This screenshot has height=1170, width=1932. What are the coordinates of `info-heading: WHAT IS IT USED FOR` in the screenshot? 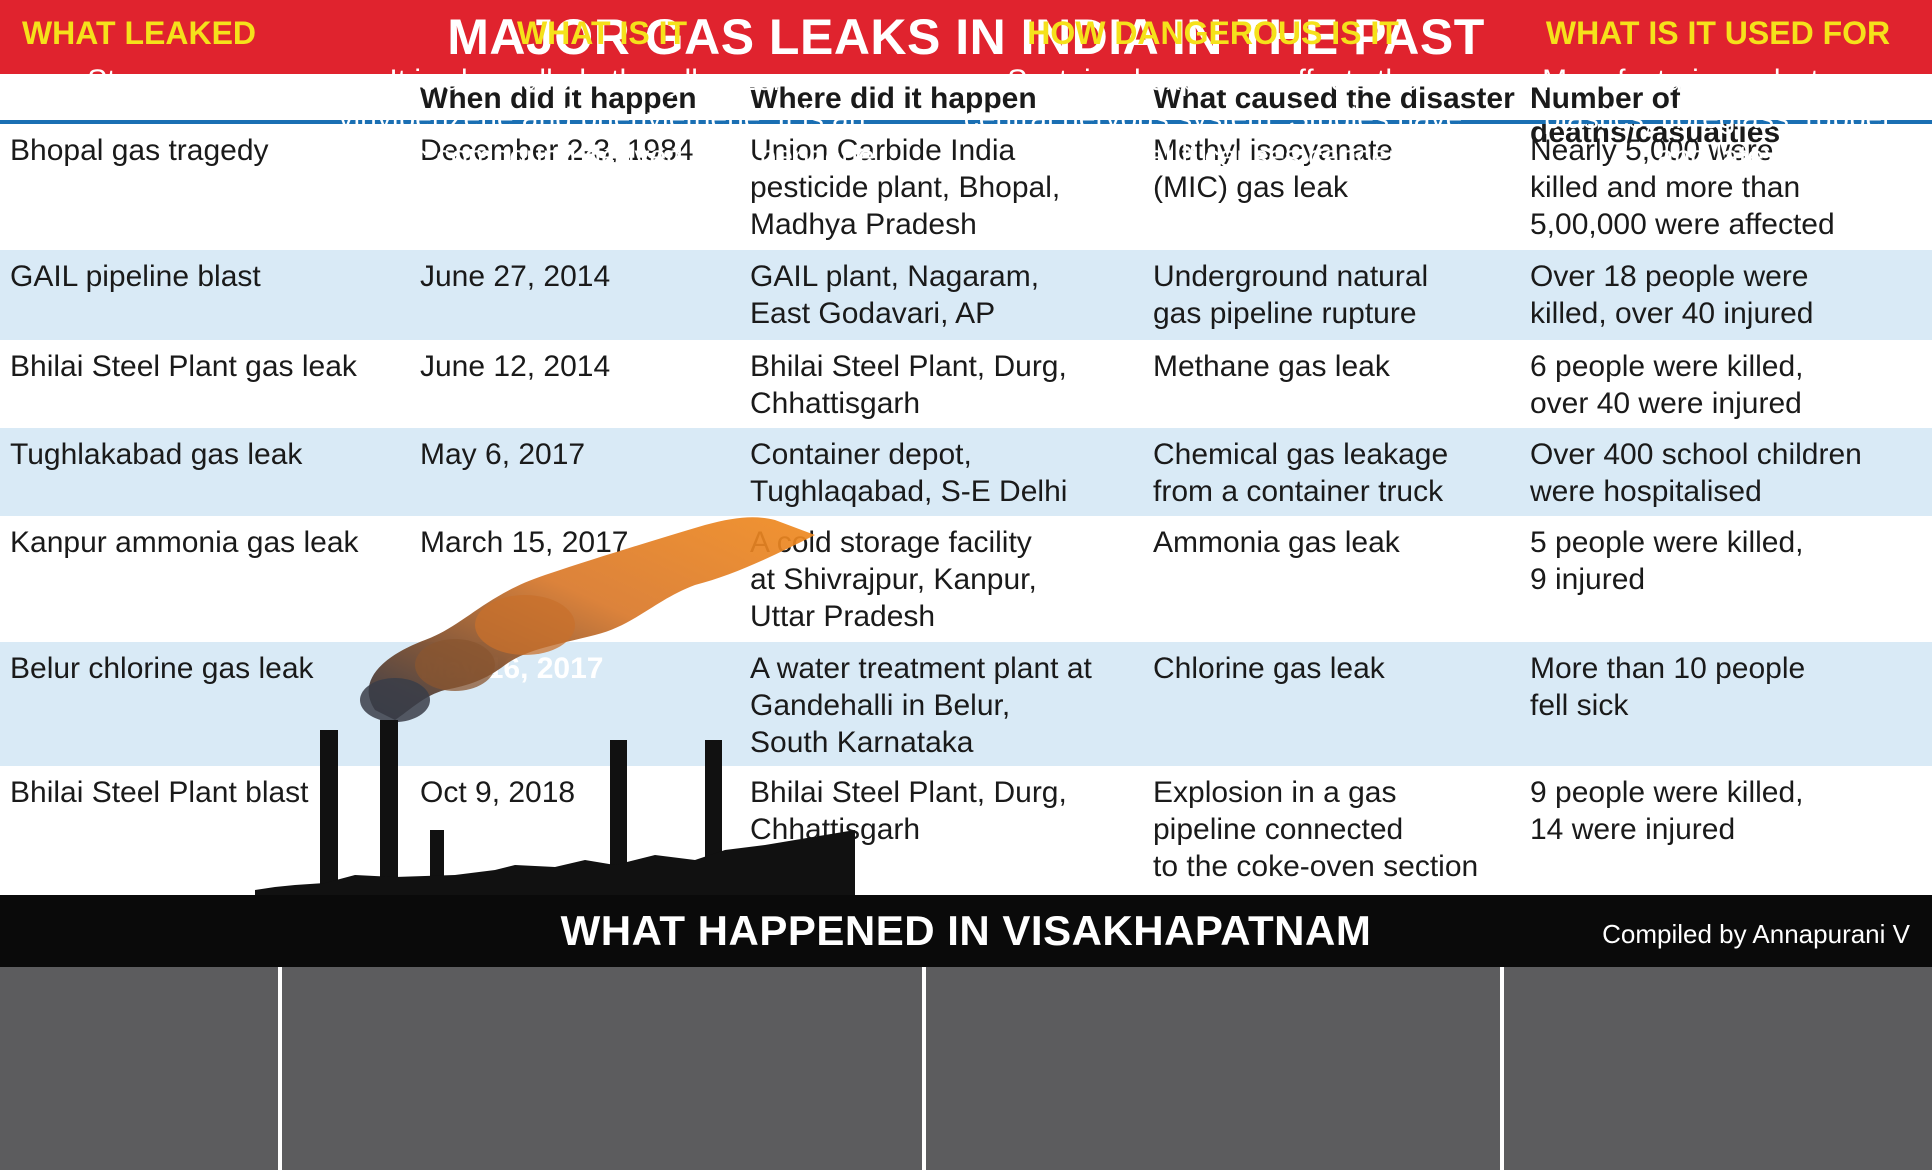 It's located at (1718, 33).